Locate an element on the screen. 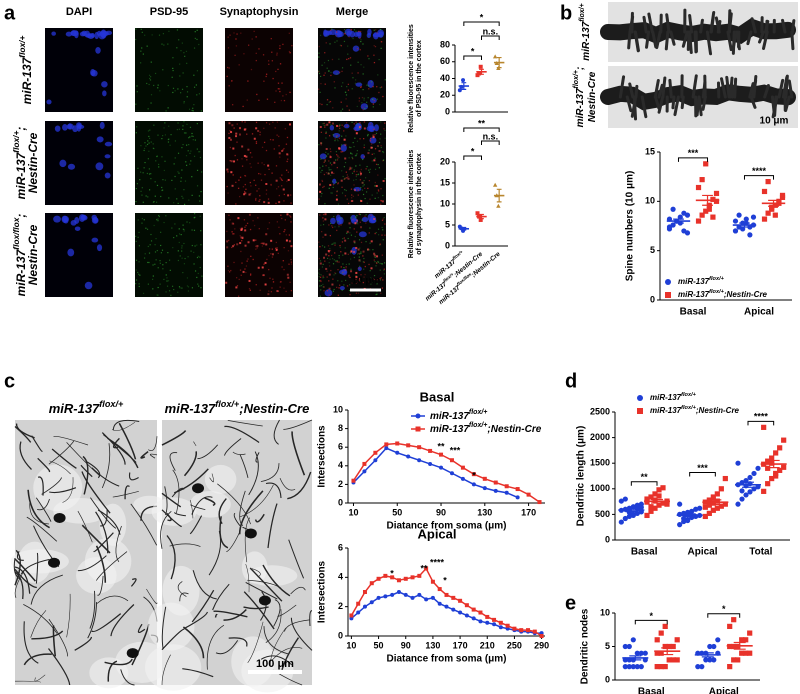 The width and height of the screenshot is (800, 694). y-axis-title: Spine numbers (10 μm) is located at coordinates (630, 226).